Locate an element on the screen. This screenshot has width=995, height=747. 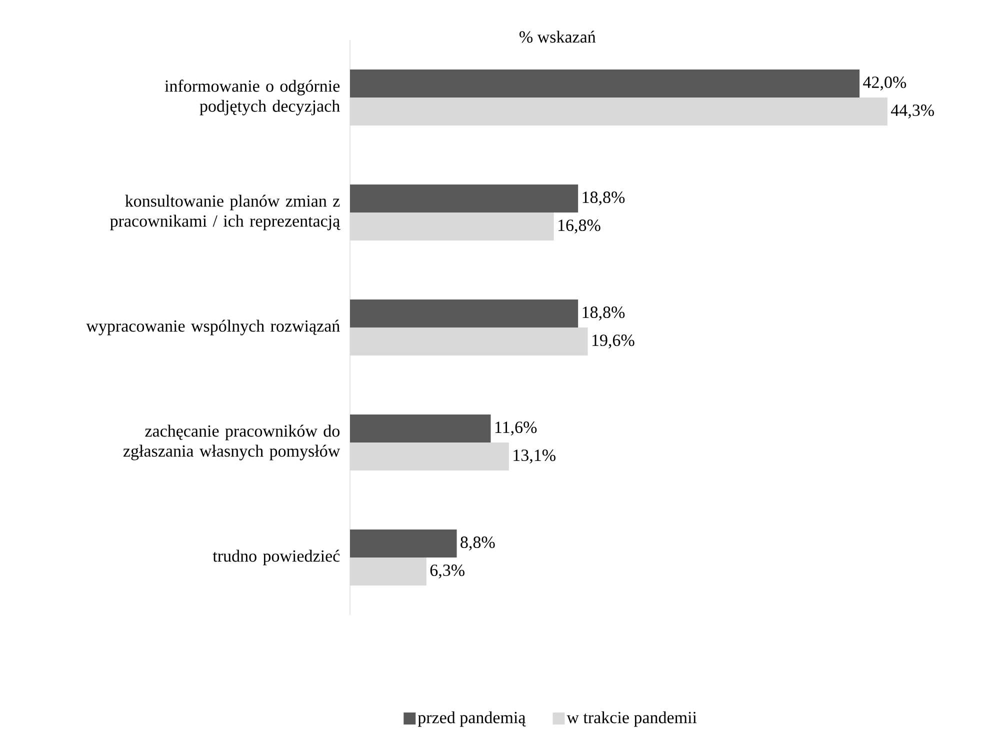
y-tick-label: zachęcanie pracowników do zgłaszania własnych pomysłów is located at coordinates (231, 442).